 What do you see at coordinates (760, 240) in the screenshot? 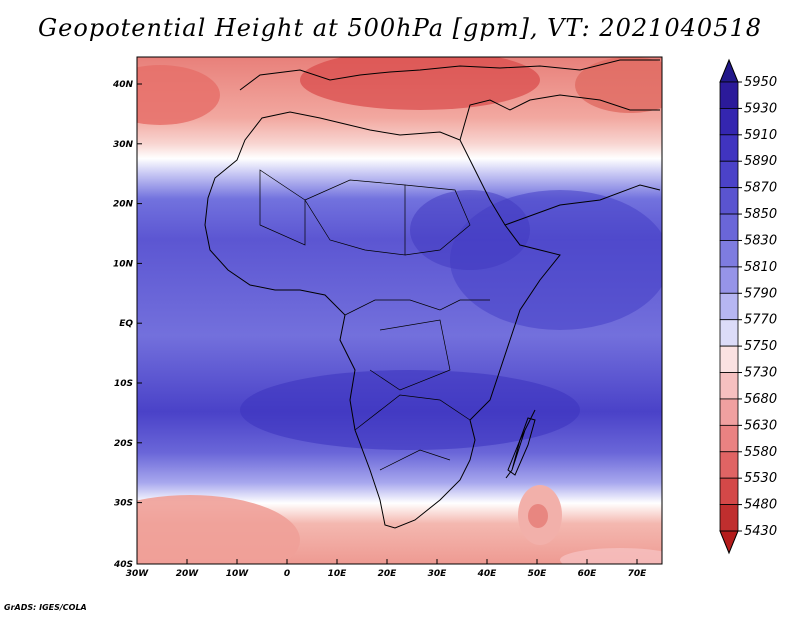
I see `colorbar-label: 5830` at bounding box center [760, 240].